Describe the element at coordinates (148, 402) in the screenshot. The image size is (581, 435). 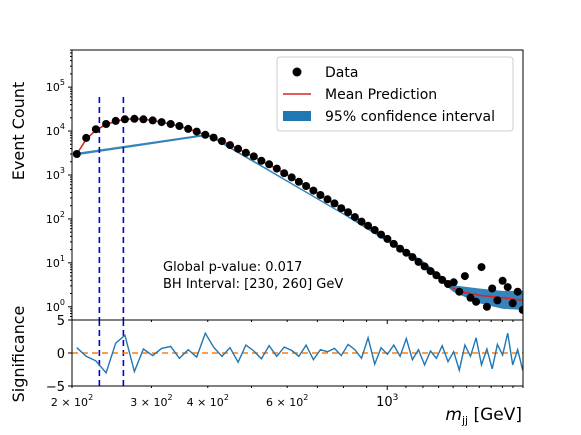
I see `sig-x-tick-label-mantissa: 3 × 10` at that location.